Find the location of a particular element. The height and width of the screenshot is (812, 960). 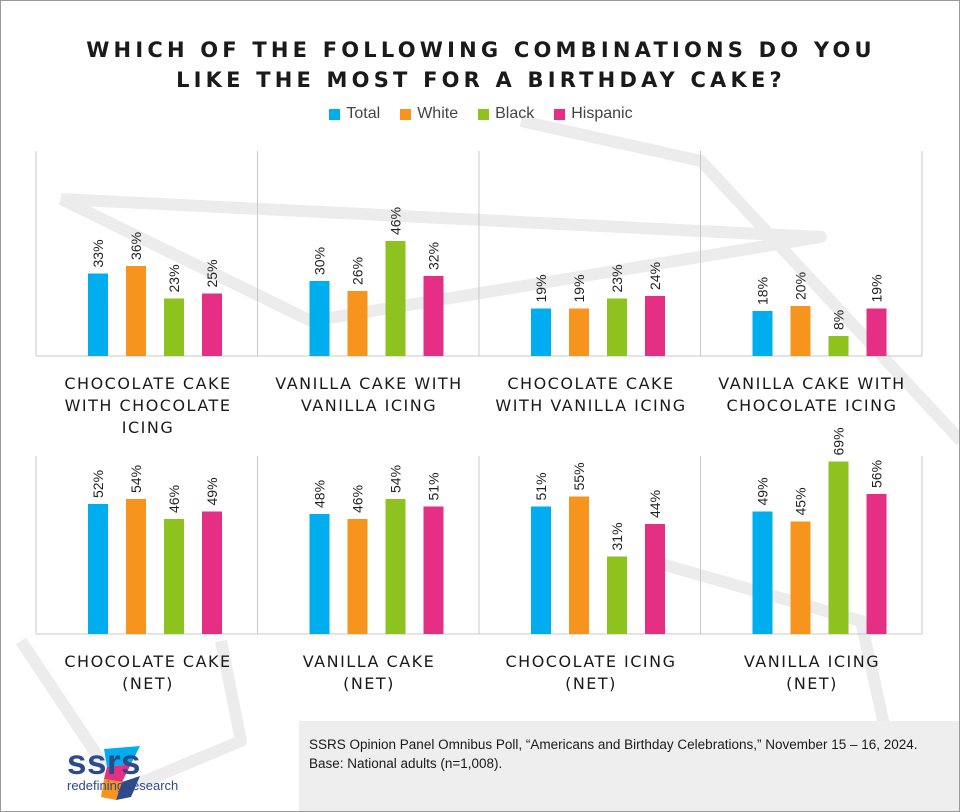

category-label-choc-icing-net: CHOCOLATE ICING (NET) is located at coordinates (591, 673).